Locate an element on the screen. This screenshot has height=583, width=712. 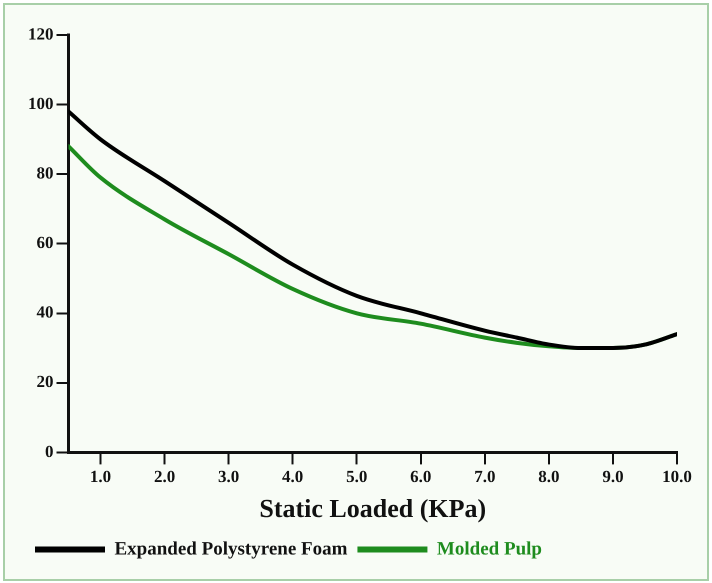
y-tick-label: 100 is located at coordinates (41, 103).